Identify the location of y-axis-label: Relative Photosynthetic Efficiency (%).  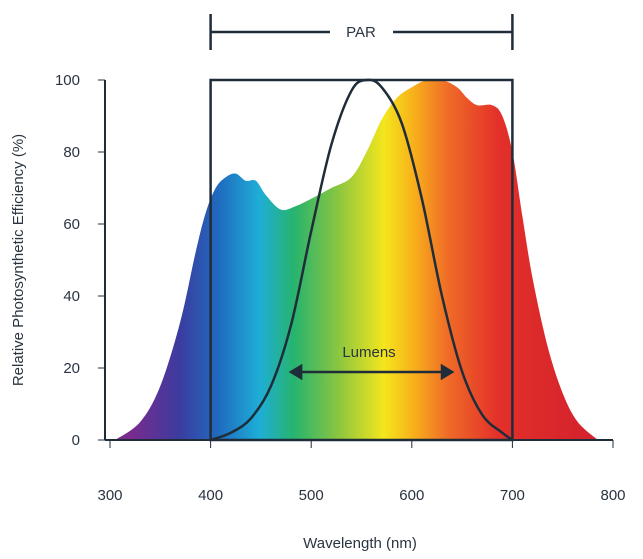
(18, 260).